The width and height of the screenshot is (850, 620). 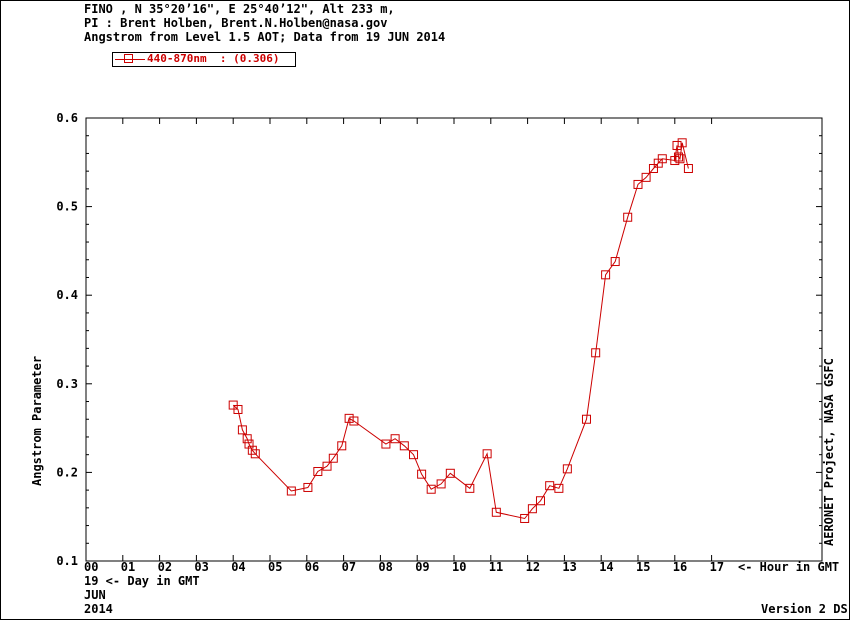 I want to click on y-tick-label: 0.4, so click(x=67, y=295).